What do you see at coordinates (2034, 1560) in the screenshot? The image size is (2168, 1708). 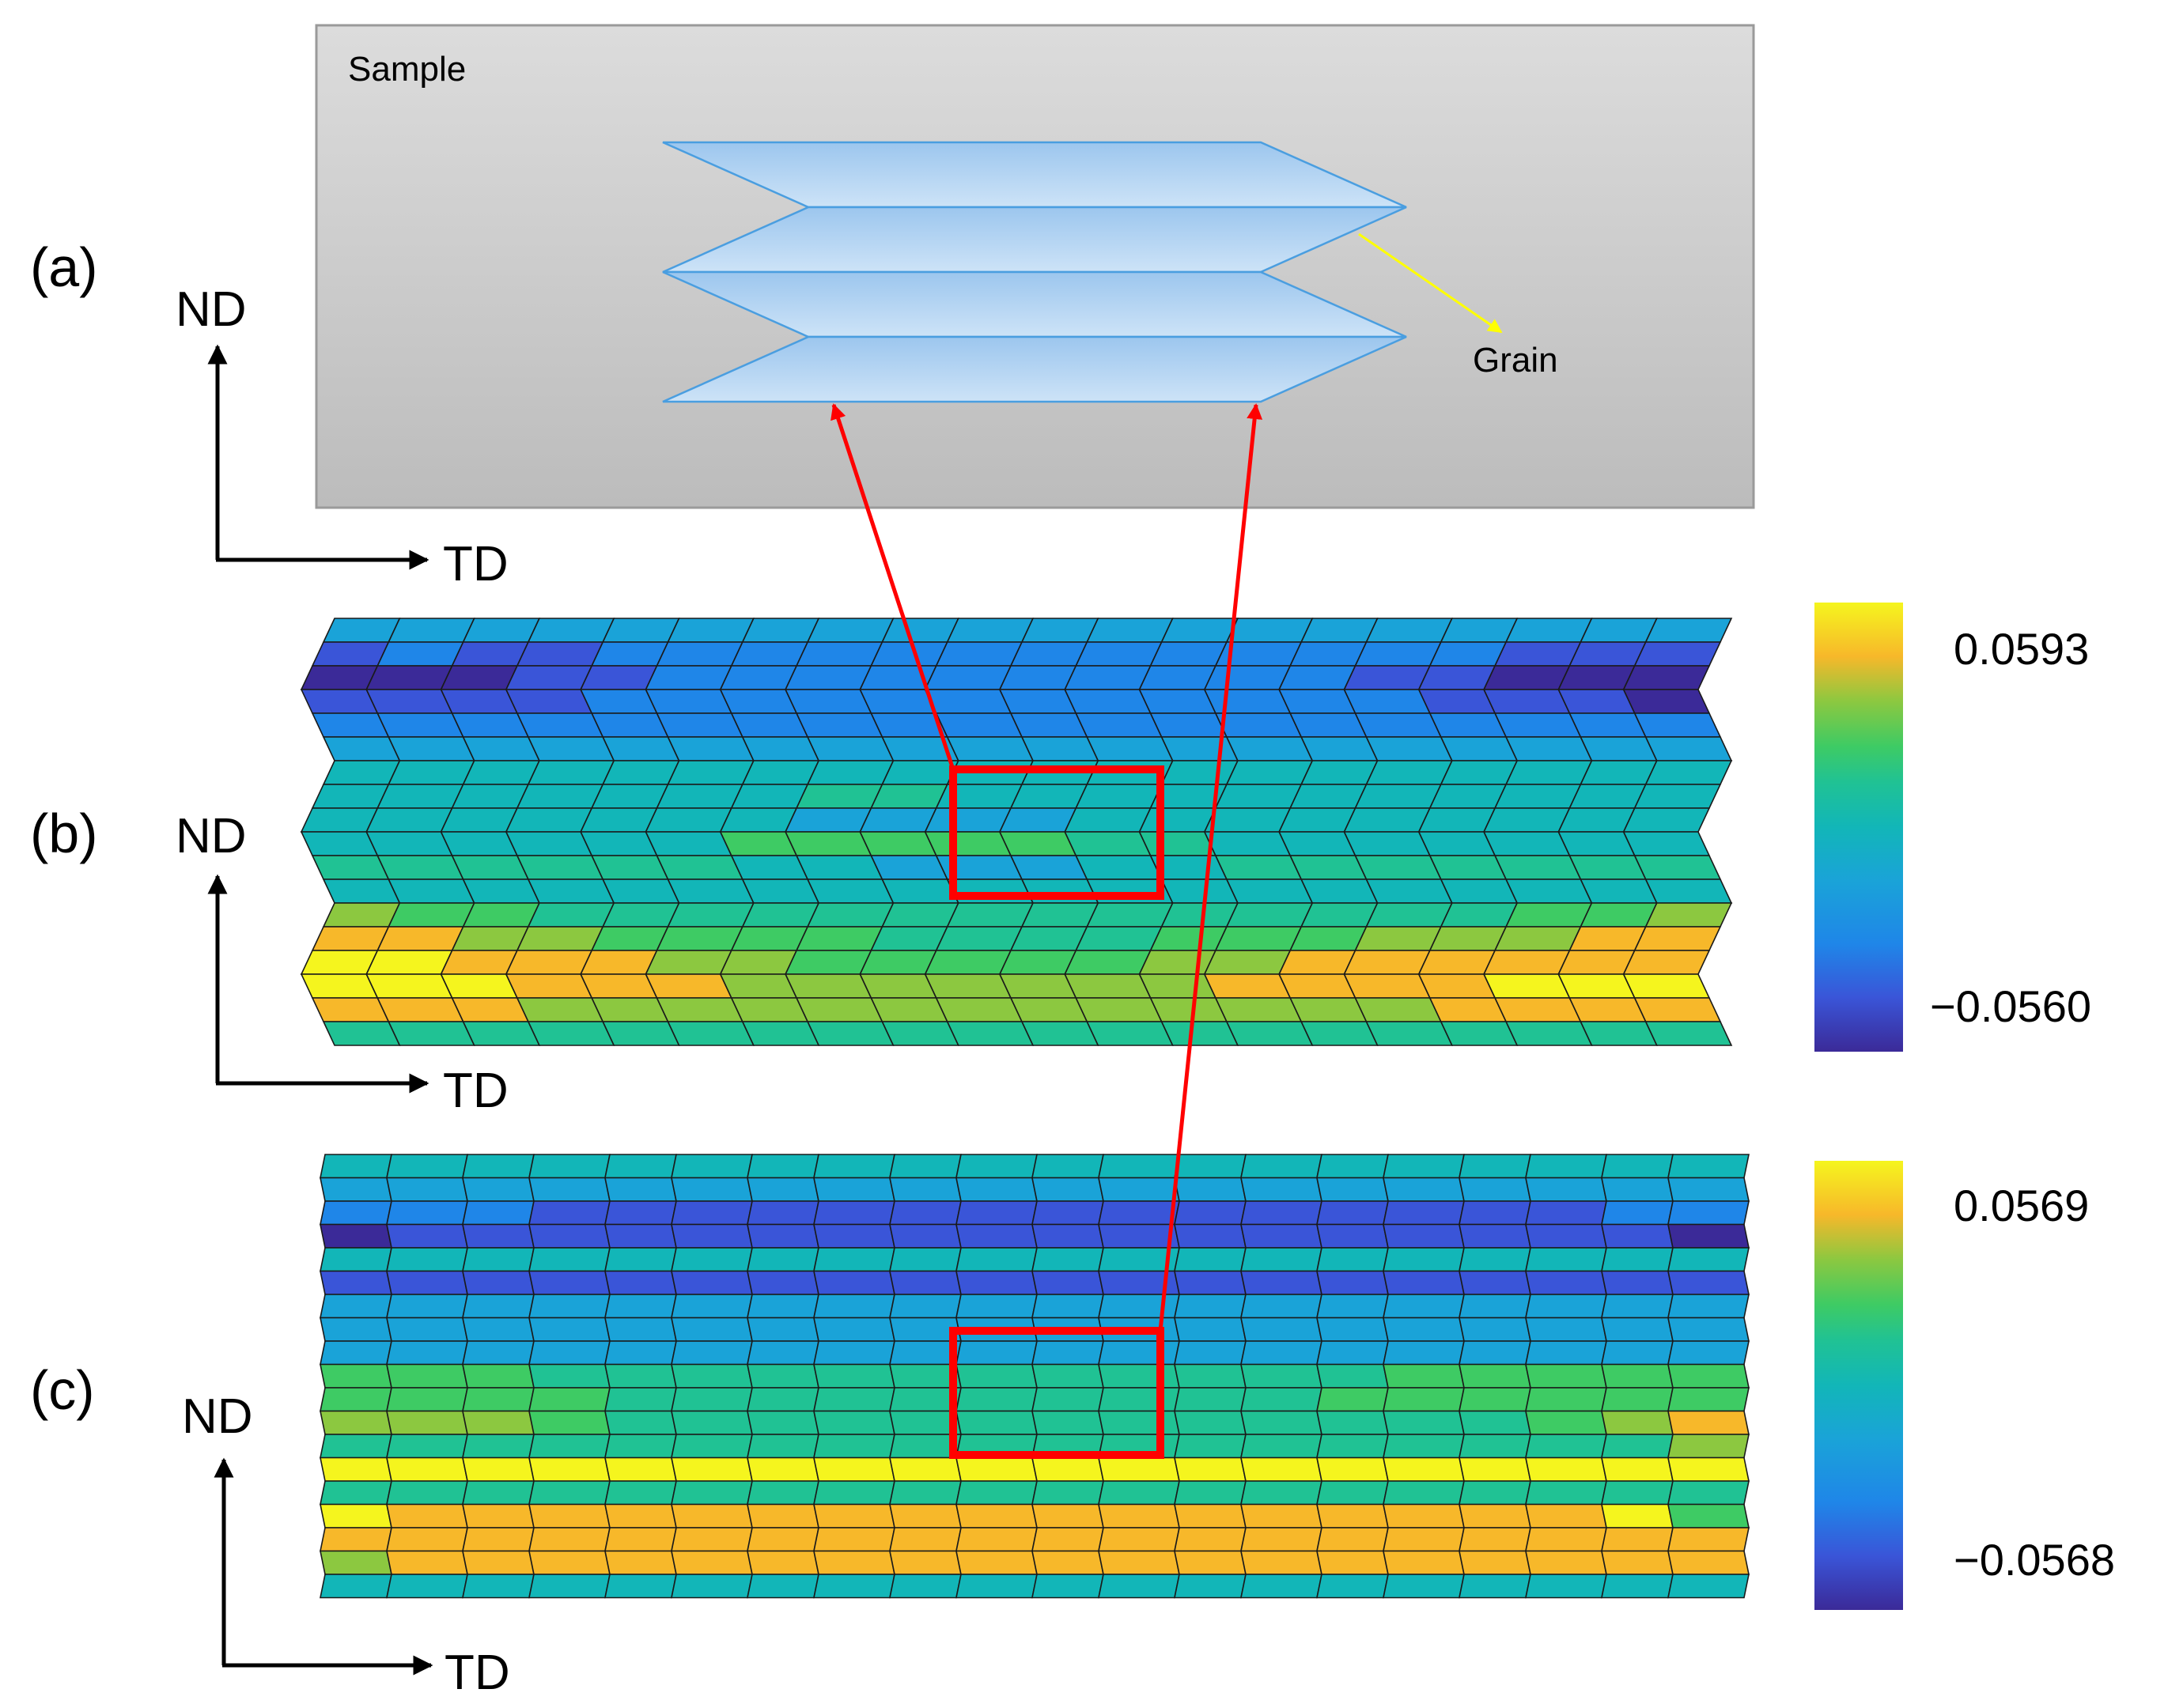 I see `colorbar-c-min-label: −0.0568` at bounding box center [2034, 1560].